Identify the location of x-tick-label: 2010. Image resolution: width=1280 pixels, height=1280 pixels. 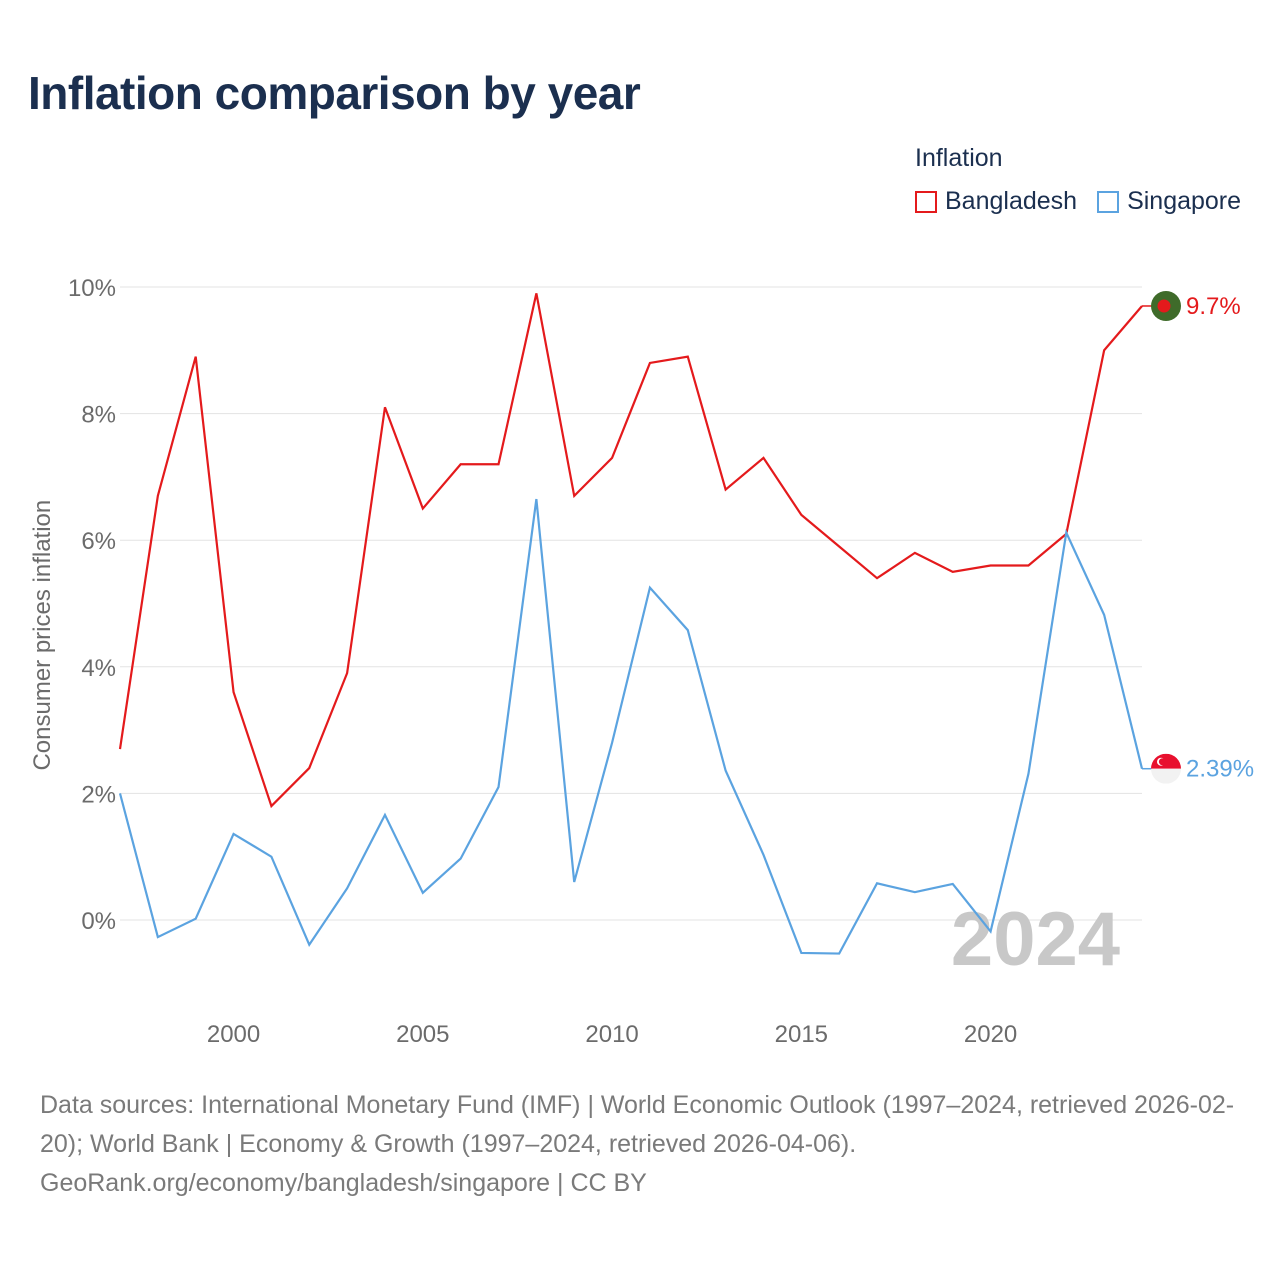
(611, 1034).